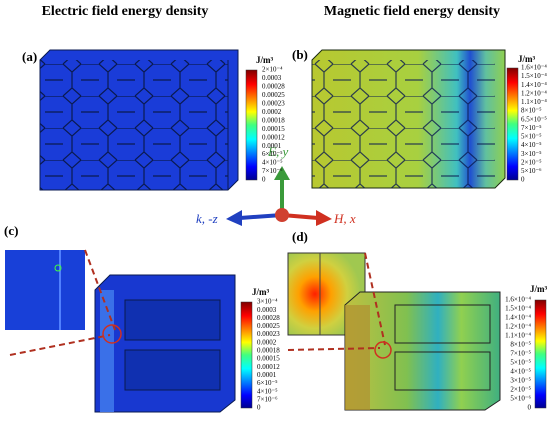 This screenshot has height=423, width=550. I want to click on structure-d, so click(394, 331).